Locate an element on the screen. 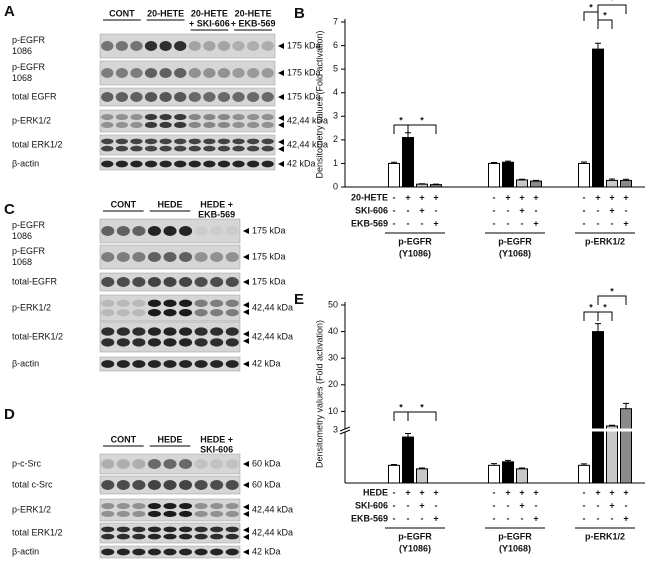  group-label: (Y1068) is located at coordinates (515, 253).